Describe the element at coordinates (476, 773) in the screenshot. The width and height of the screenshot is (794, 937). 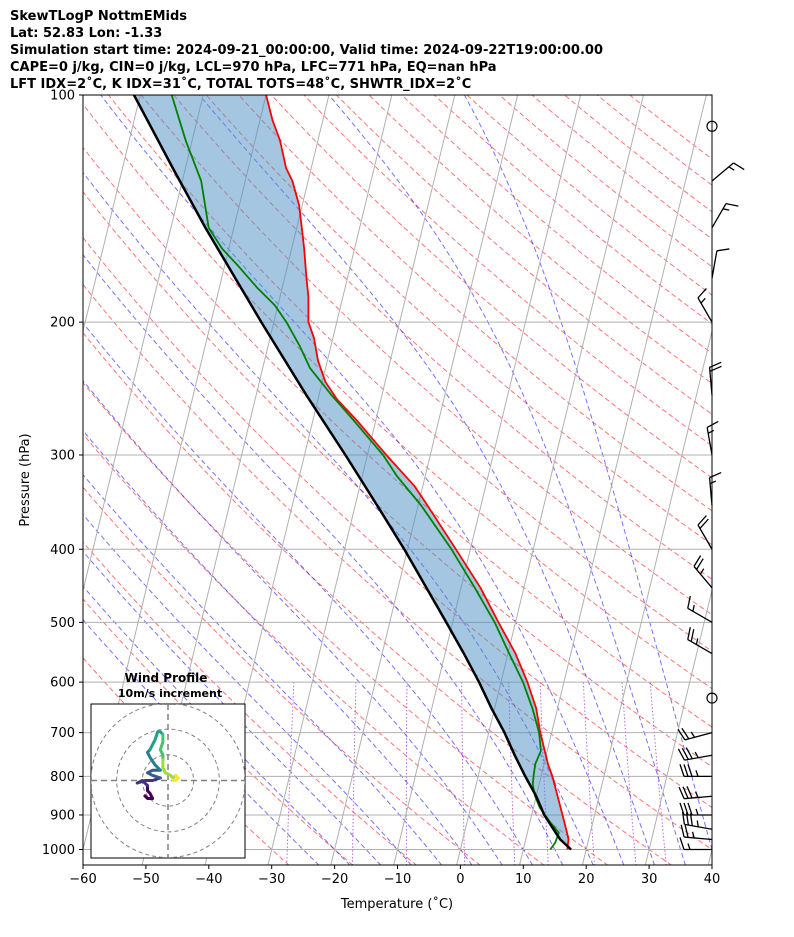
I see `mixing-ratio-lines` at that location.